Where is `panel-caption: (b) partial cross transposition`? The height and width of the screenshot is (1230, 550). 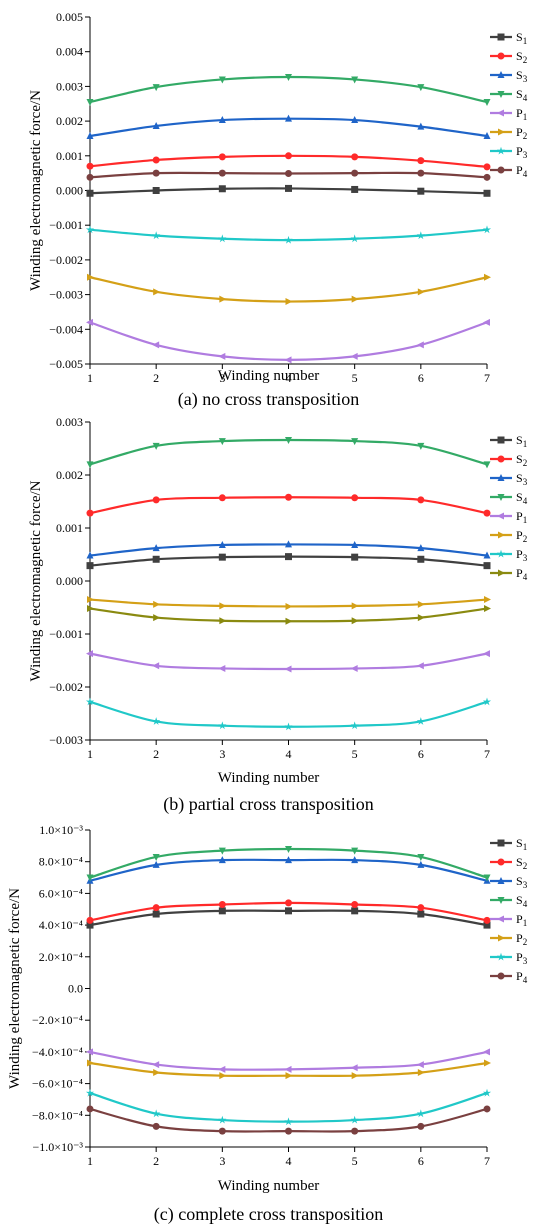
panel-caption: (b) partial cross transposition is located at coordinates (268, 804).